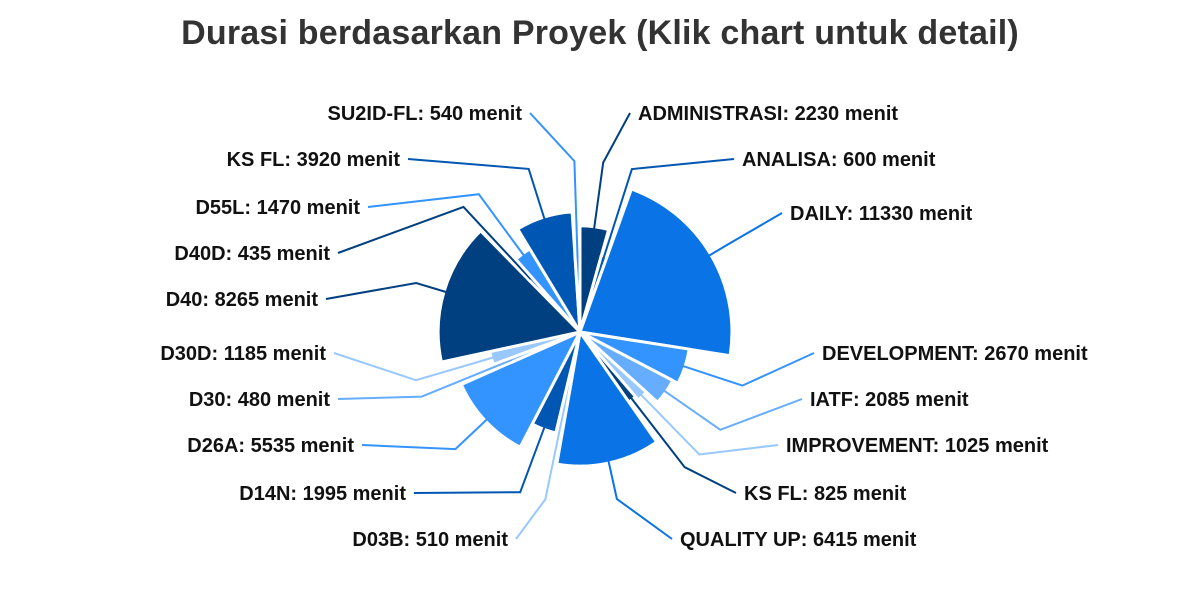  What do you see at coordinates (260, 400) in the screenshot?
I see `slice-label: D30: 480 menit` at bounding box center [260, 400].